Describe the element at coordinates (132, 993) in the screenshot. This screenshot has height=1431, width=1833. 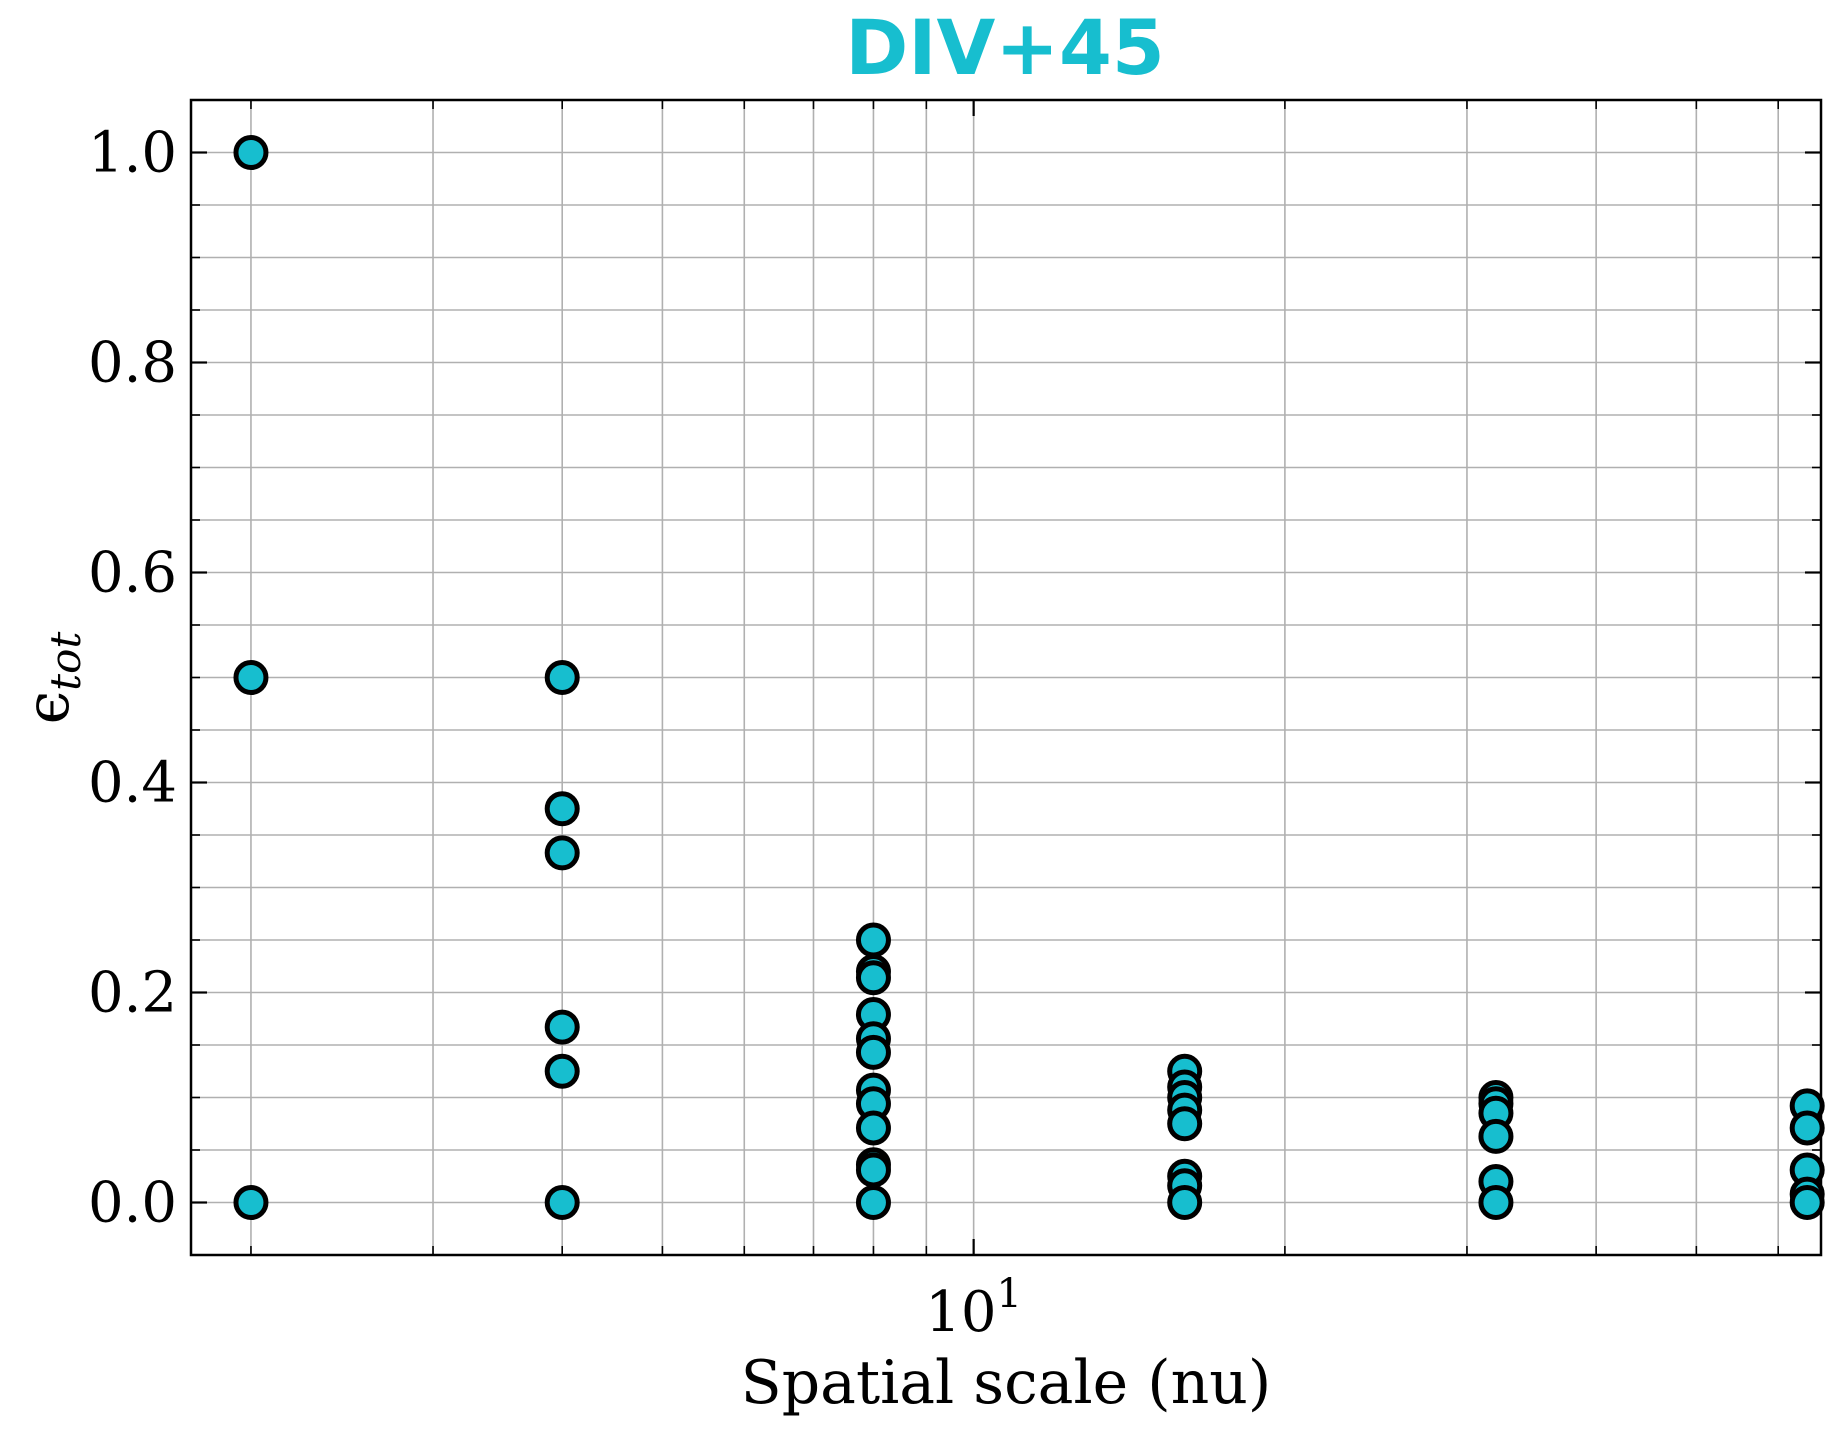
I see `y-tick-label: 0.2` at that location.